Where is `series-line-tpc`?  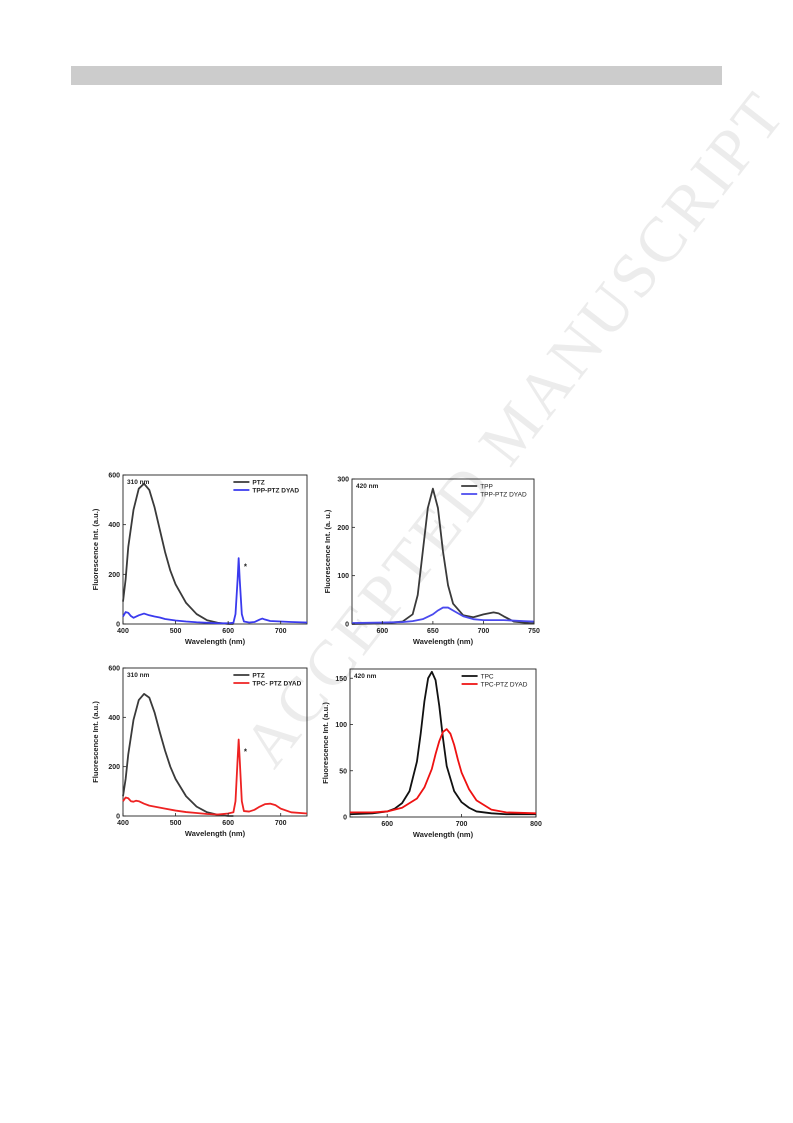 series-line-tpc is located at coordinates (442, 743).